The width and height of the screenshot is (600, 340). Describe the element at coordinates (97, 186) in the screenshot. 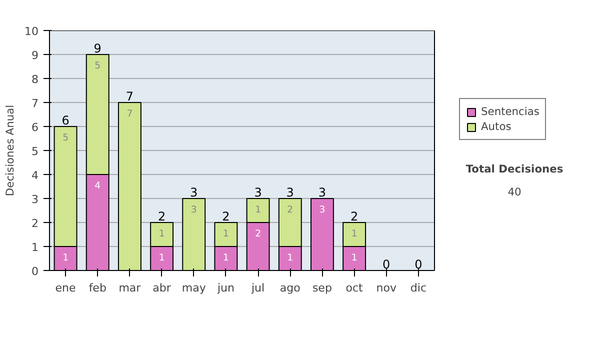

I see `data-label: 4` at that location.